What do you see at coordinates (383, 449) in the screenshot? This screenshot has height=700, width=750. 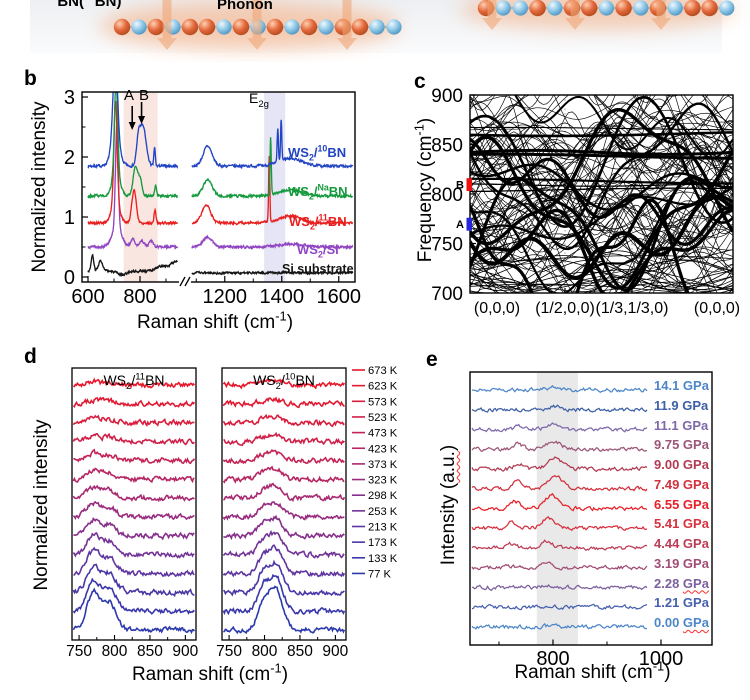 I see `legend-label: 423 K` at bounding box center [383, 449].